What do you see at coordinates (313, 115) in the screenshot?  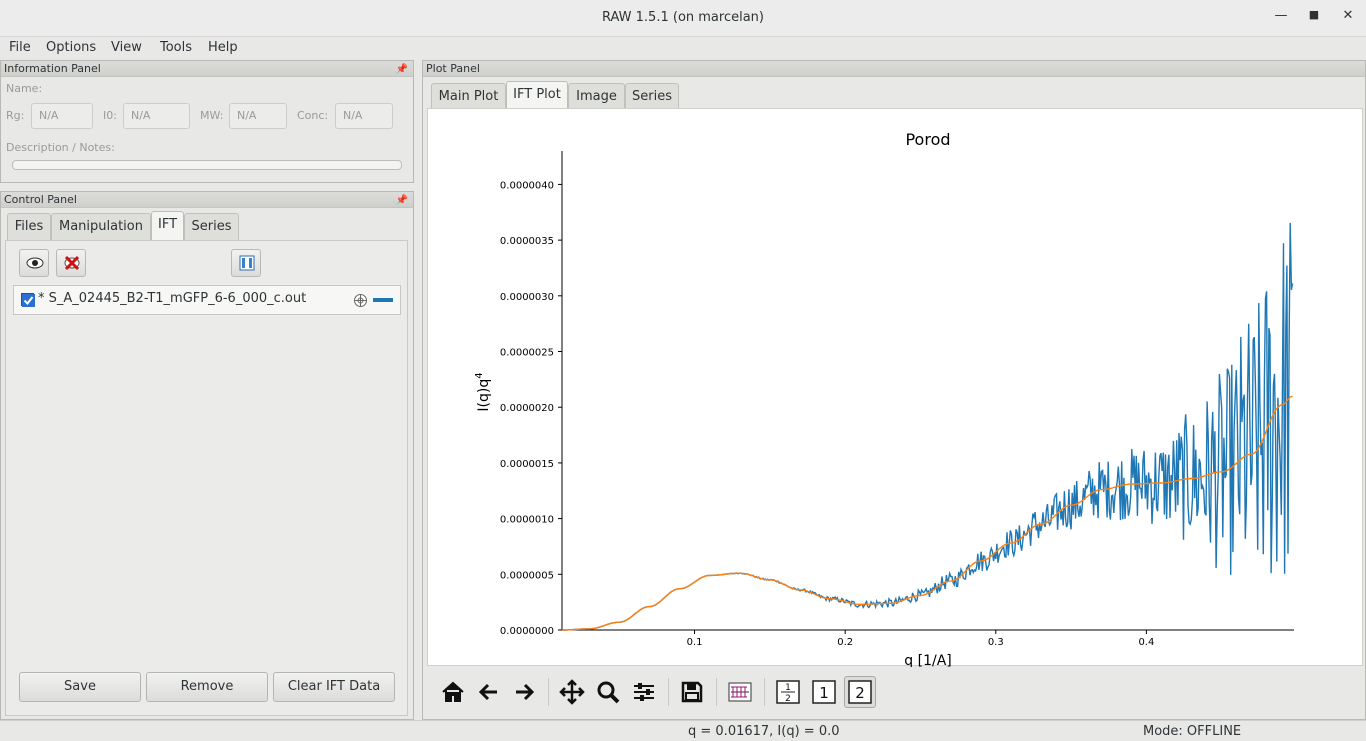 I see `conc-label: Conc:` at bounding box center [313, 115].